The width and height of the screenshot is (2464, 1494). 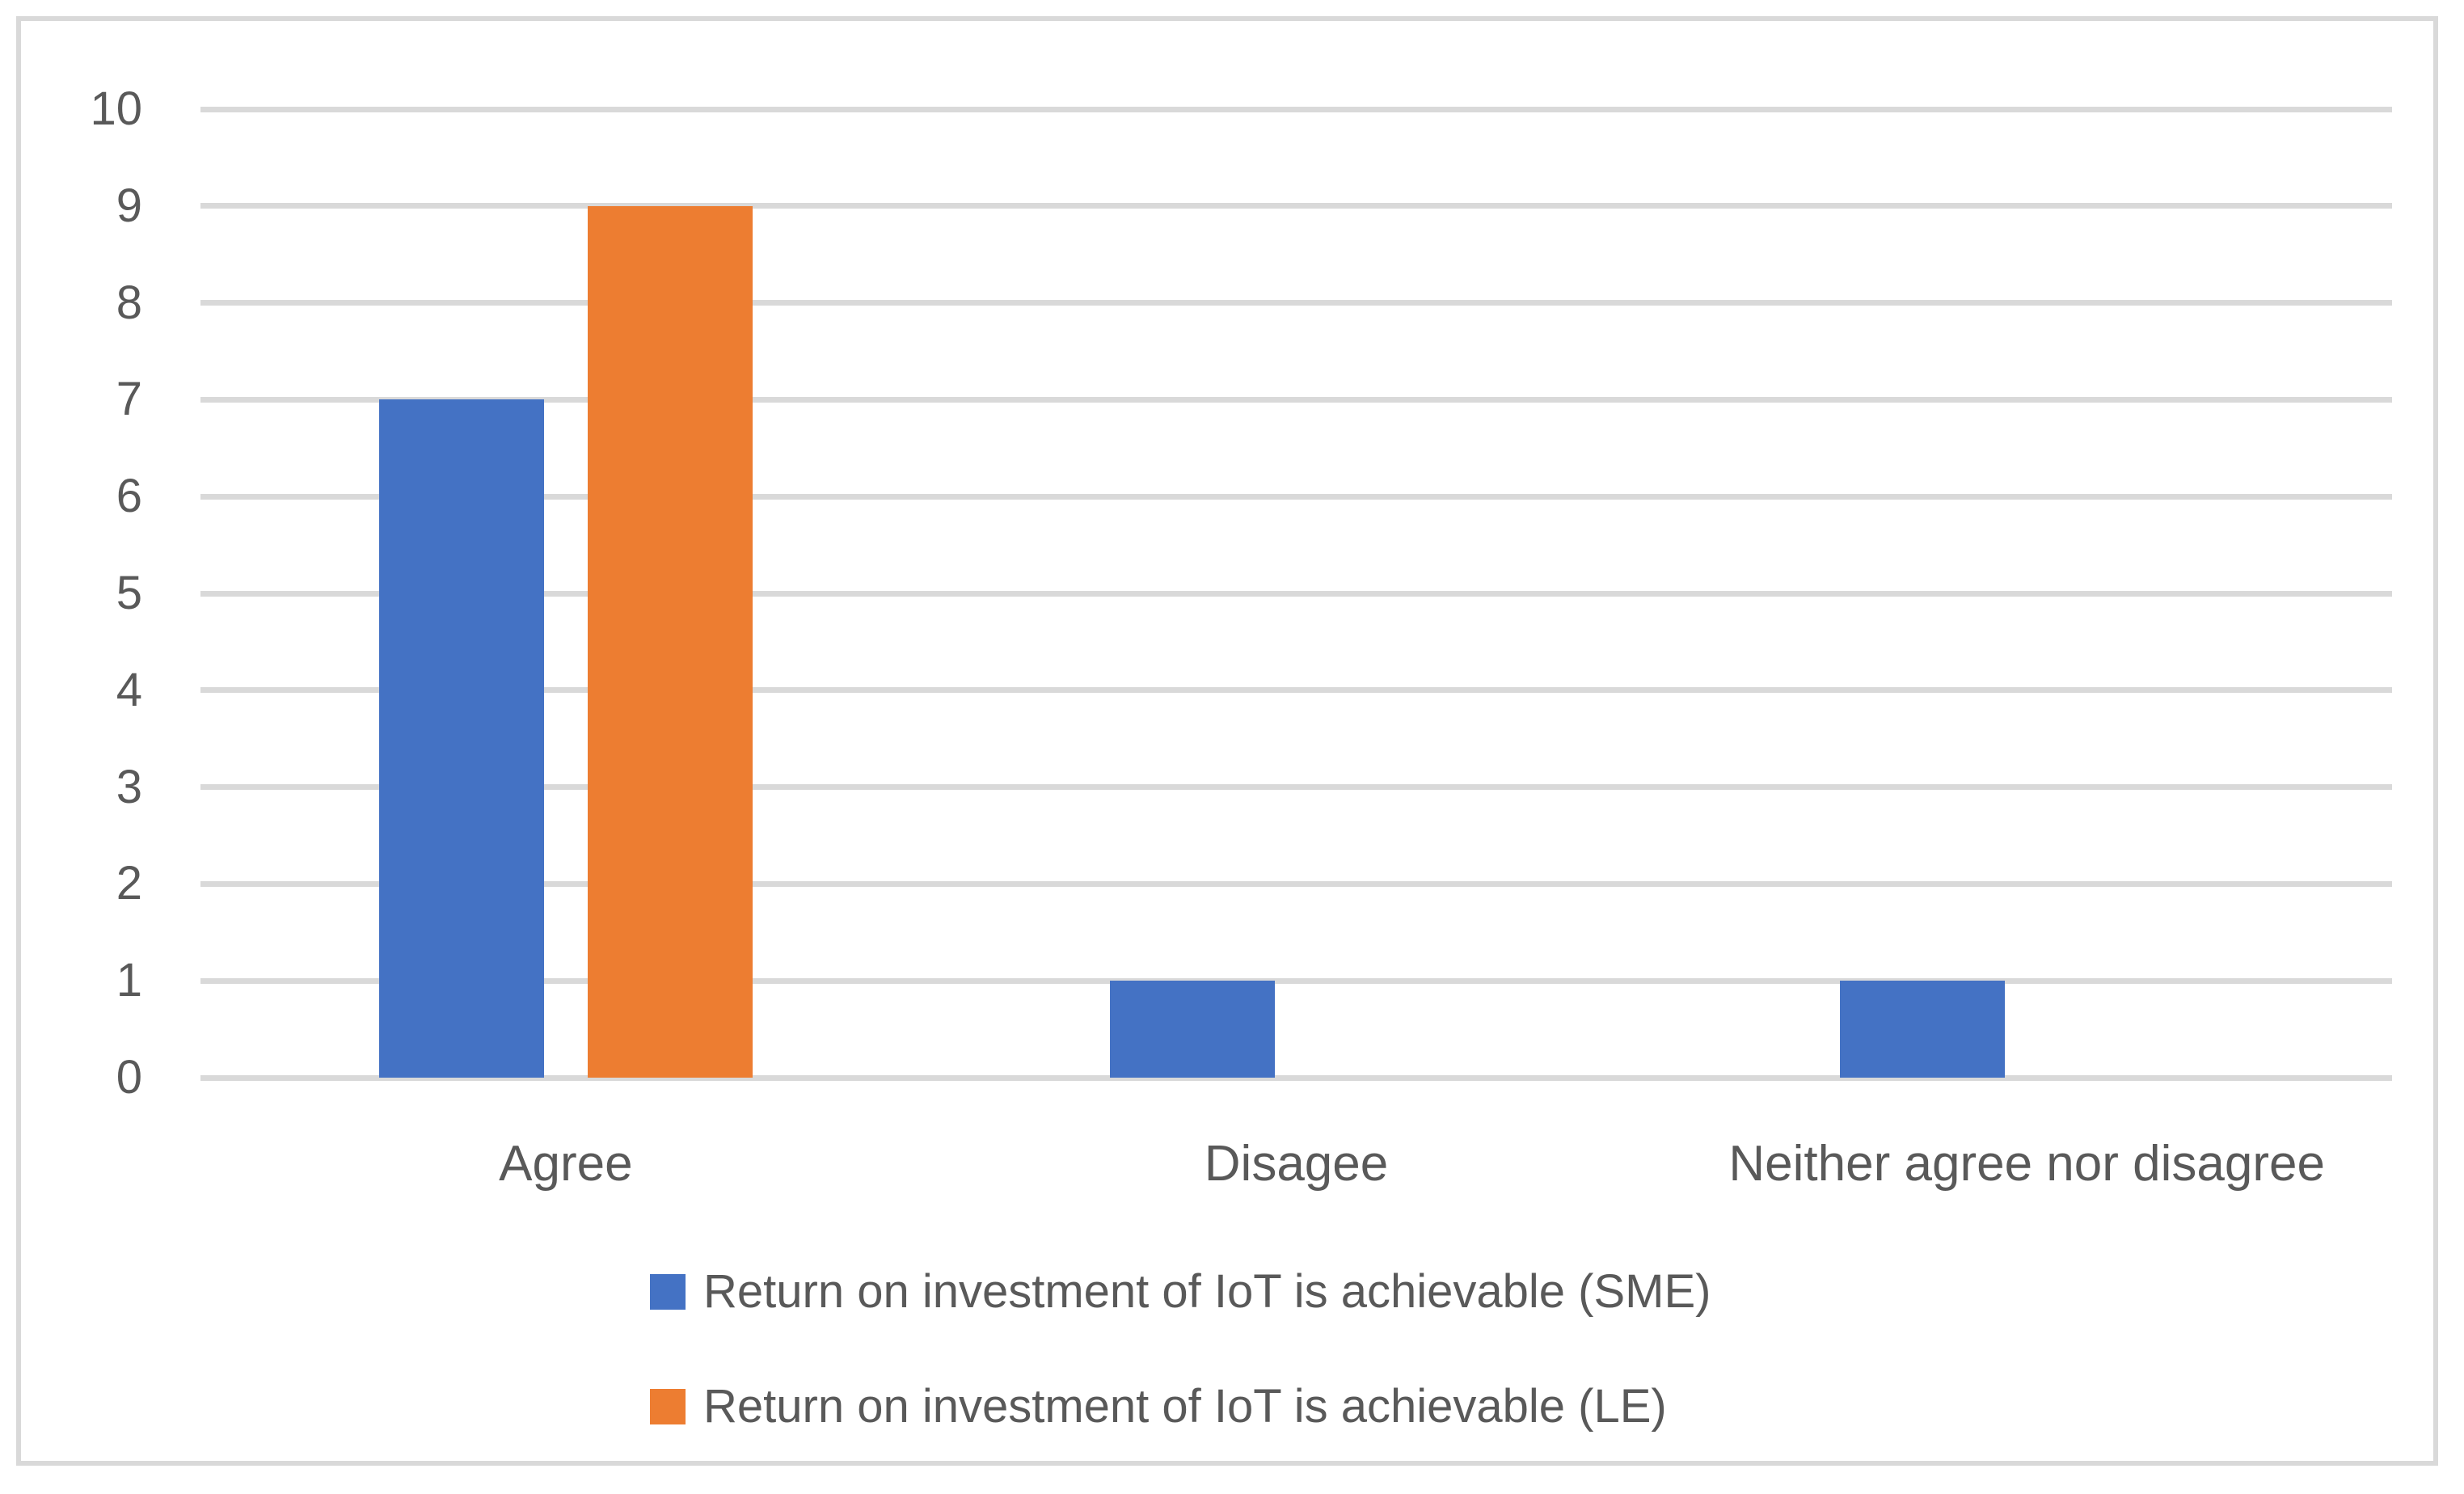 What do you see at coordinates (566, 1164) in the screenshot?
I see `x-axis-label-0: Agree` at bounding box center [566, 1164].